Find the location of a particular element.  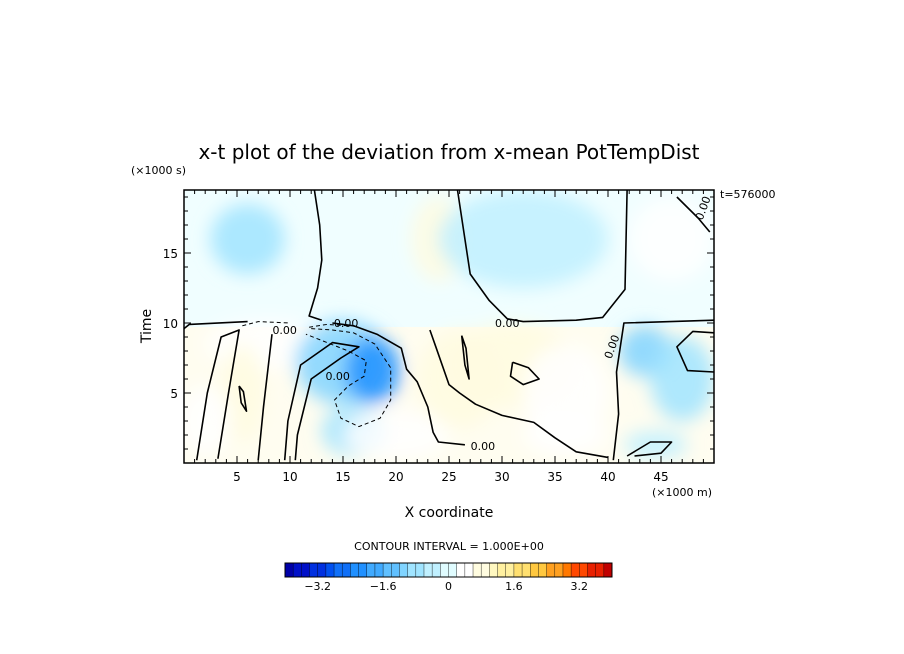

x-tick-label-8: 45 is located at coordinates (660, 477).